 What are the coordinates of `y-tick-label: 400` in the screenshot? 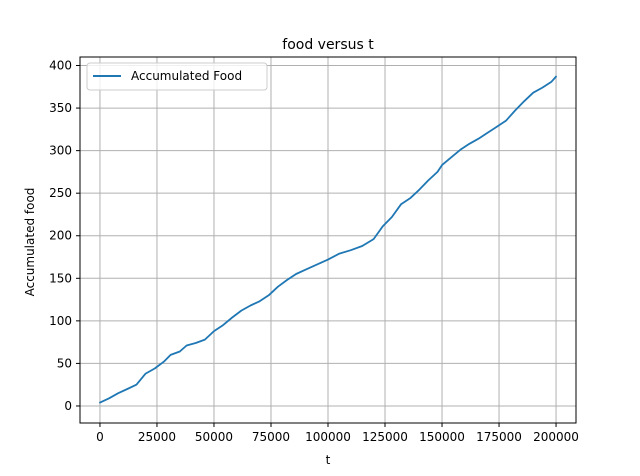 It's located at (60, 66).